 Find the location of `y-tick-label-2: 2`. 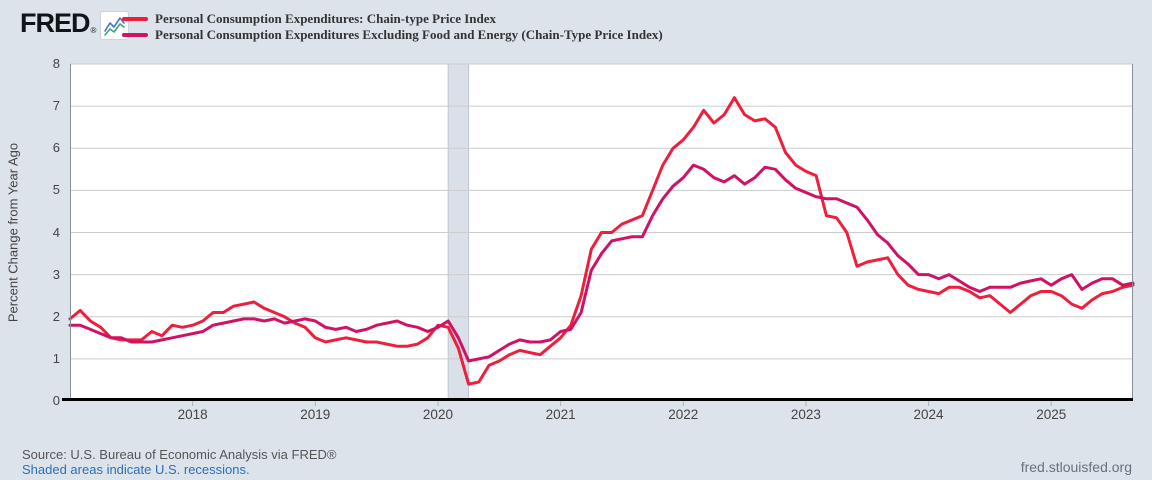

y-tick-label-2: 2 is located at coordinates (56, 316).